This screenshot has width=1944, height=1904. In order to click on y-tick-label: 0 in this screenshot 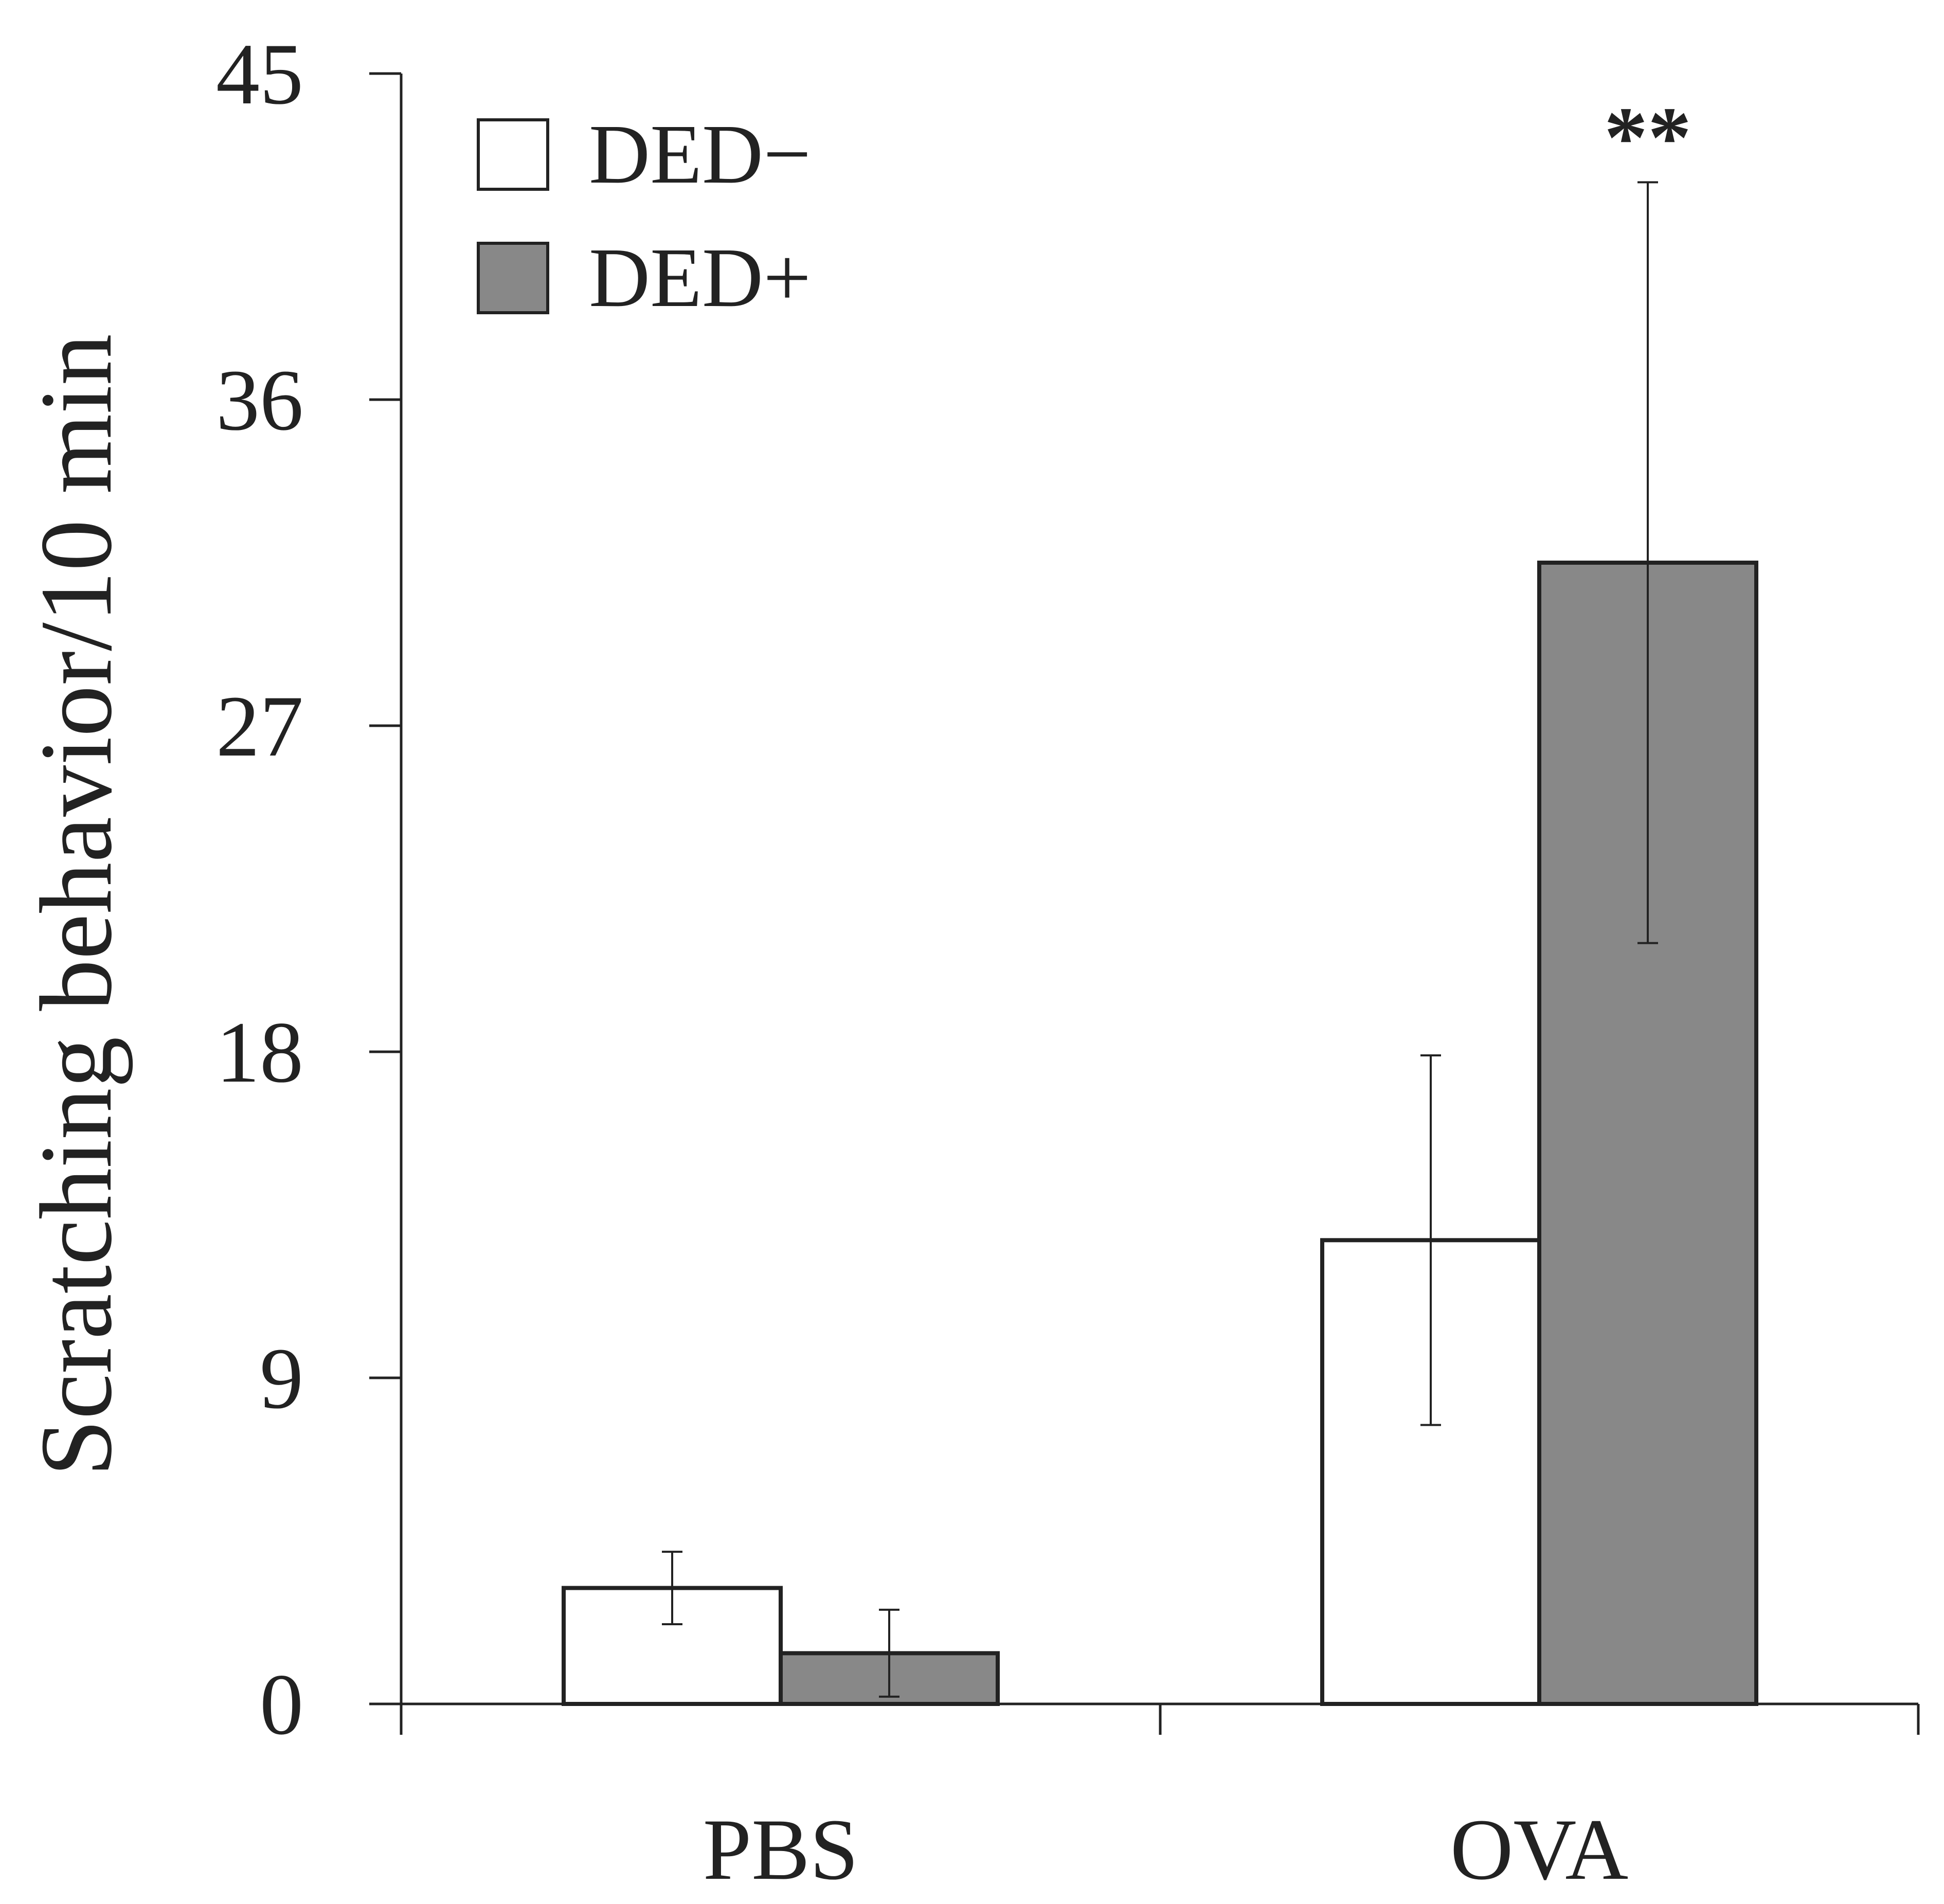, I will do `click(281, 1704)`.